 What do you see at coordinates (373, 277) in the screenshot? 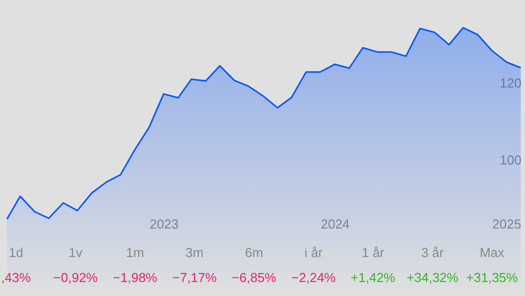
I see `annotation: +1,42%` at bounding box center [373, 277].